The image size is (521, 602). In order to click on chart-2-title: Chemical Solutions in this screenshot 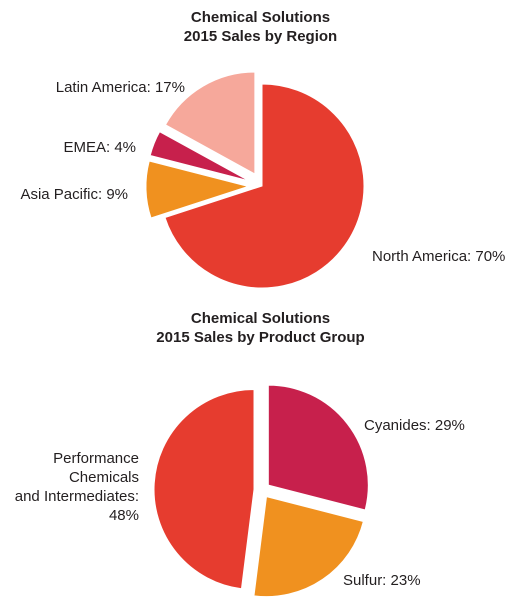, I will do `click(260, 318)`.